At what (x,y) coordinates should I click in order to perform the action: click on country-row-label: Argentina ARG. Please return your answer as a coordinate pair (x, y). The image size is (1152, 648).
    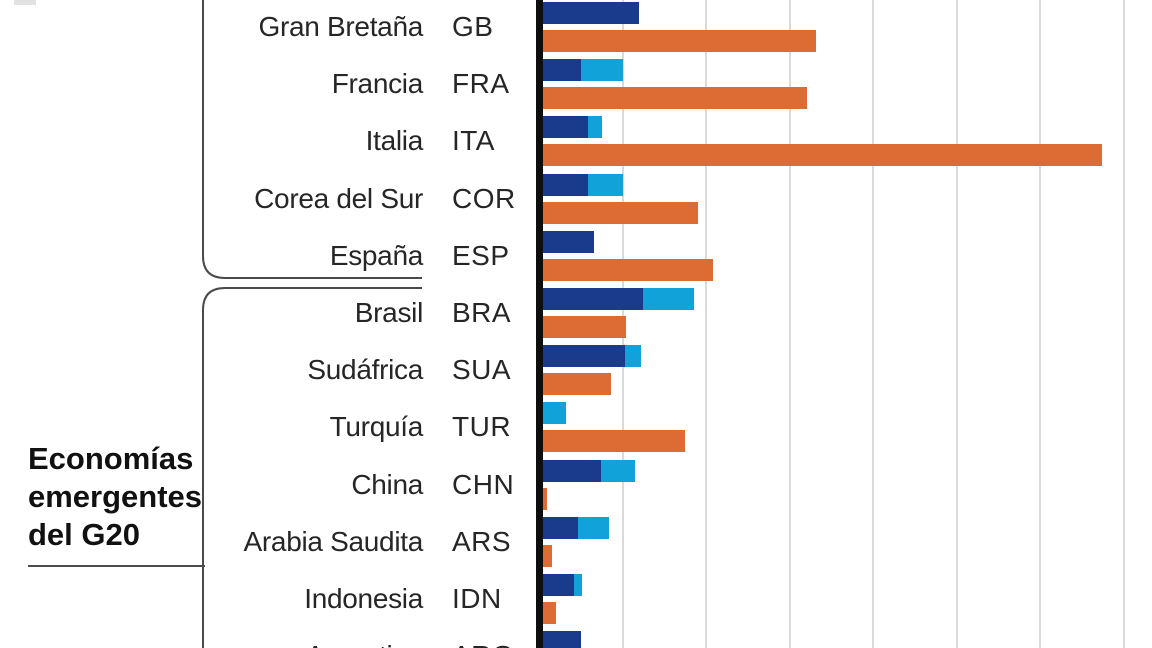
    Looking at the image, I should click on (280, 639).